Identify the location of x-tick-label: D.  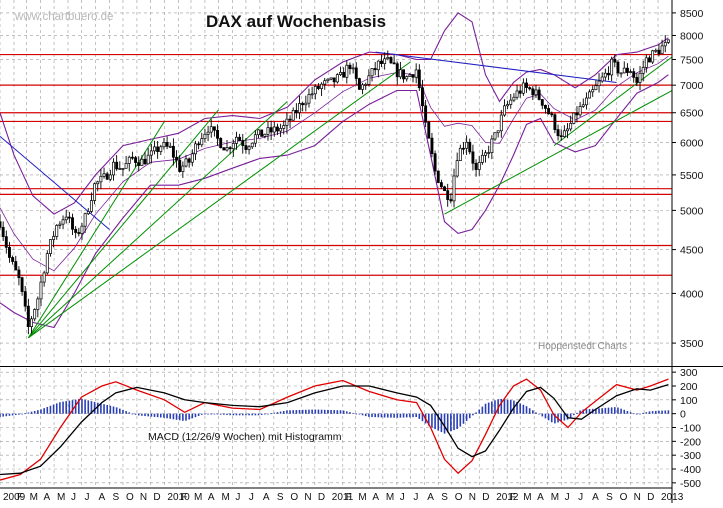
(156, 497).